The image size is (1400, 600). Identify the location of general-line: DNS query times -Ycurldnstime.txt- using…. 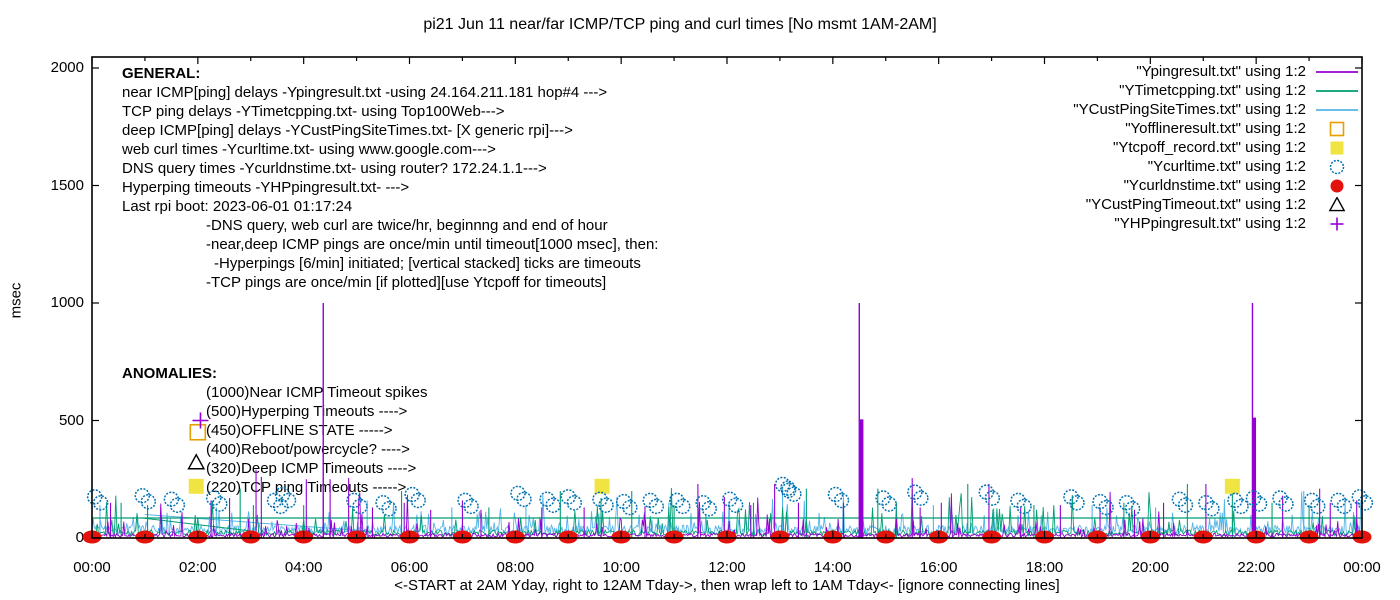
(334, 168).